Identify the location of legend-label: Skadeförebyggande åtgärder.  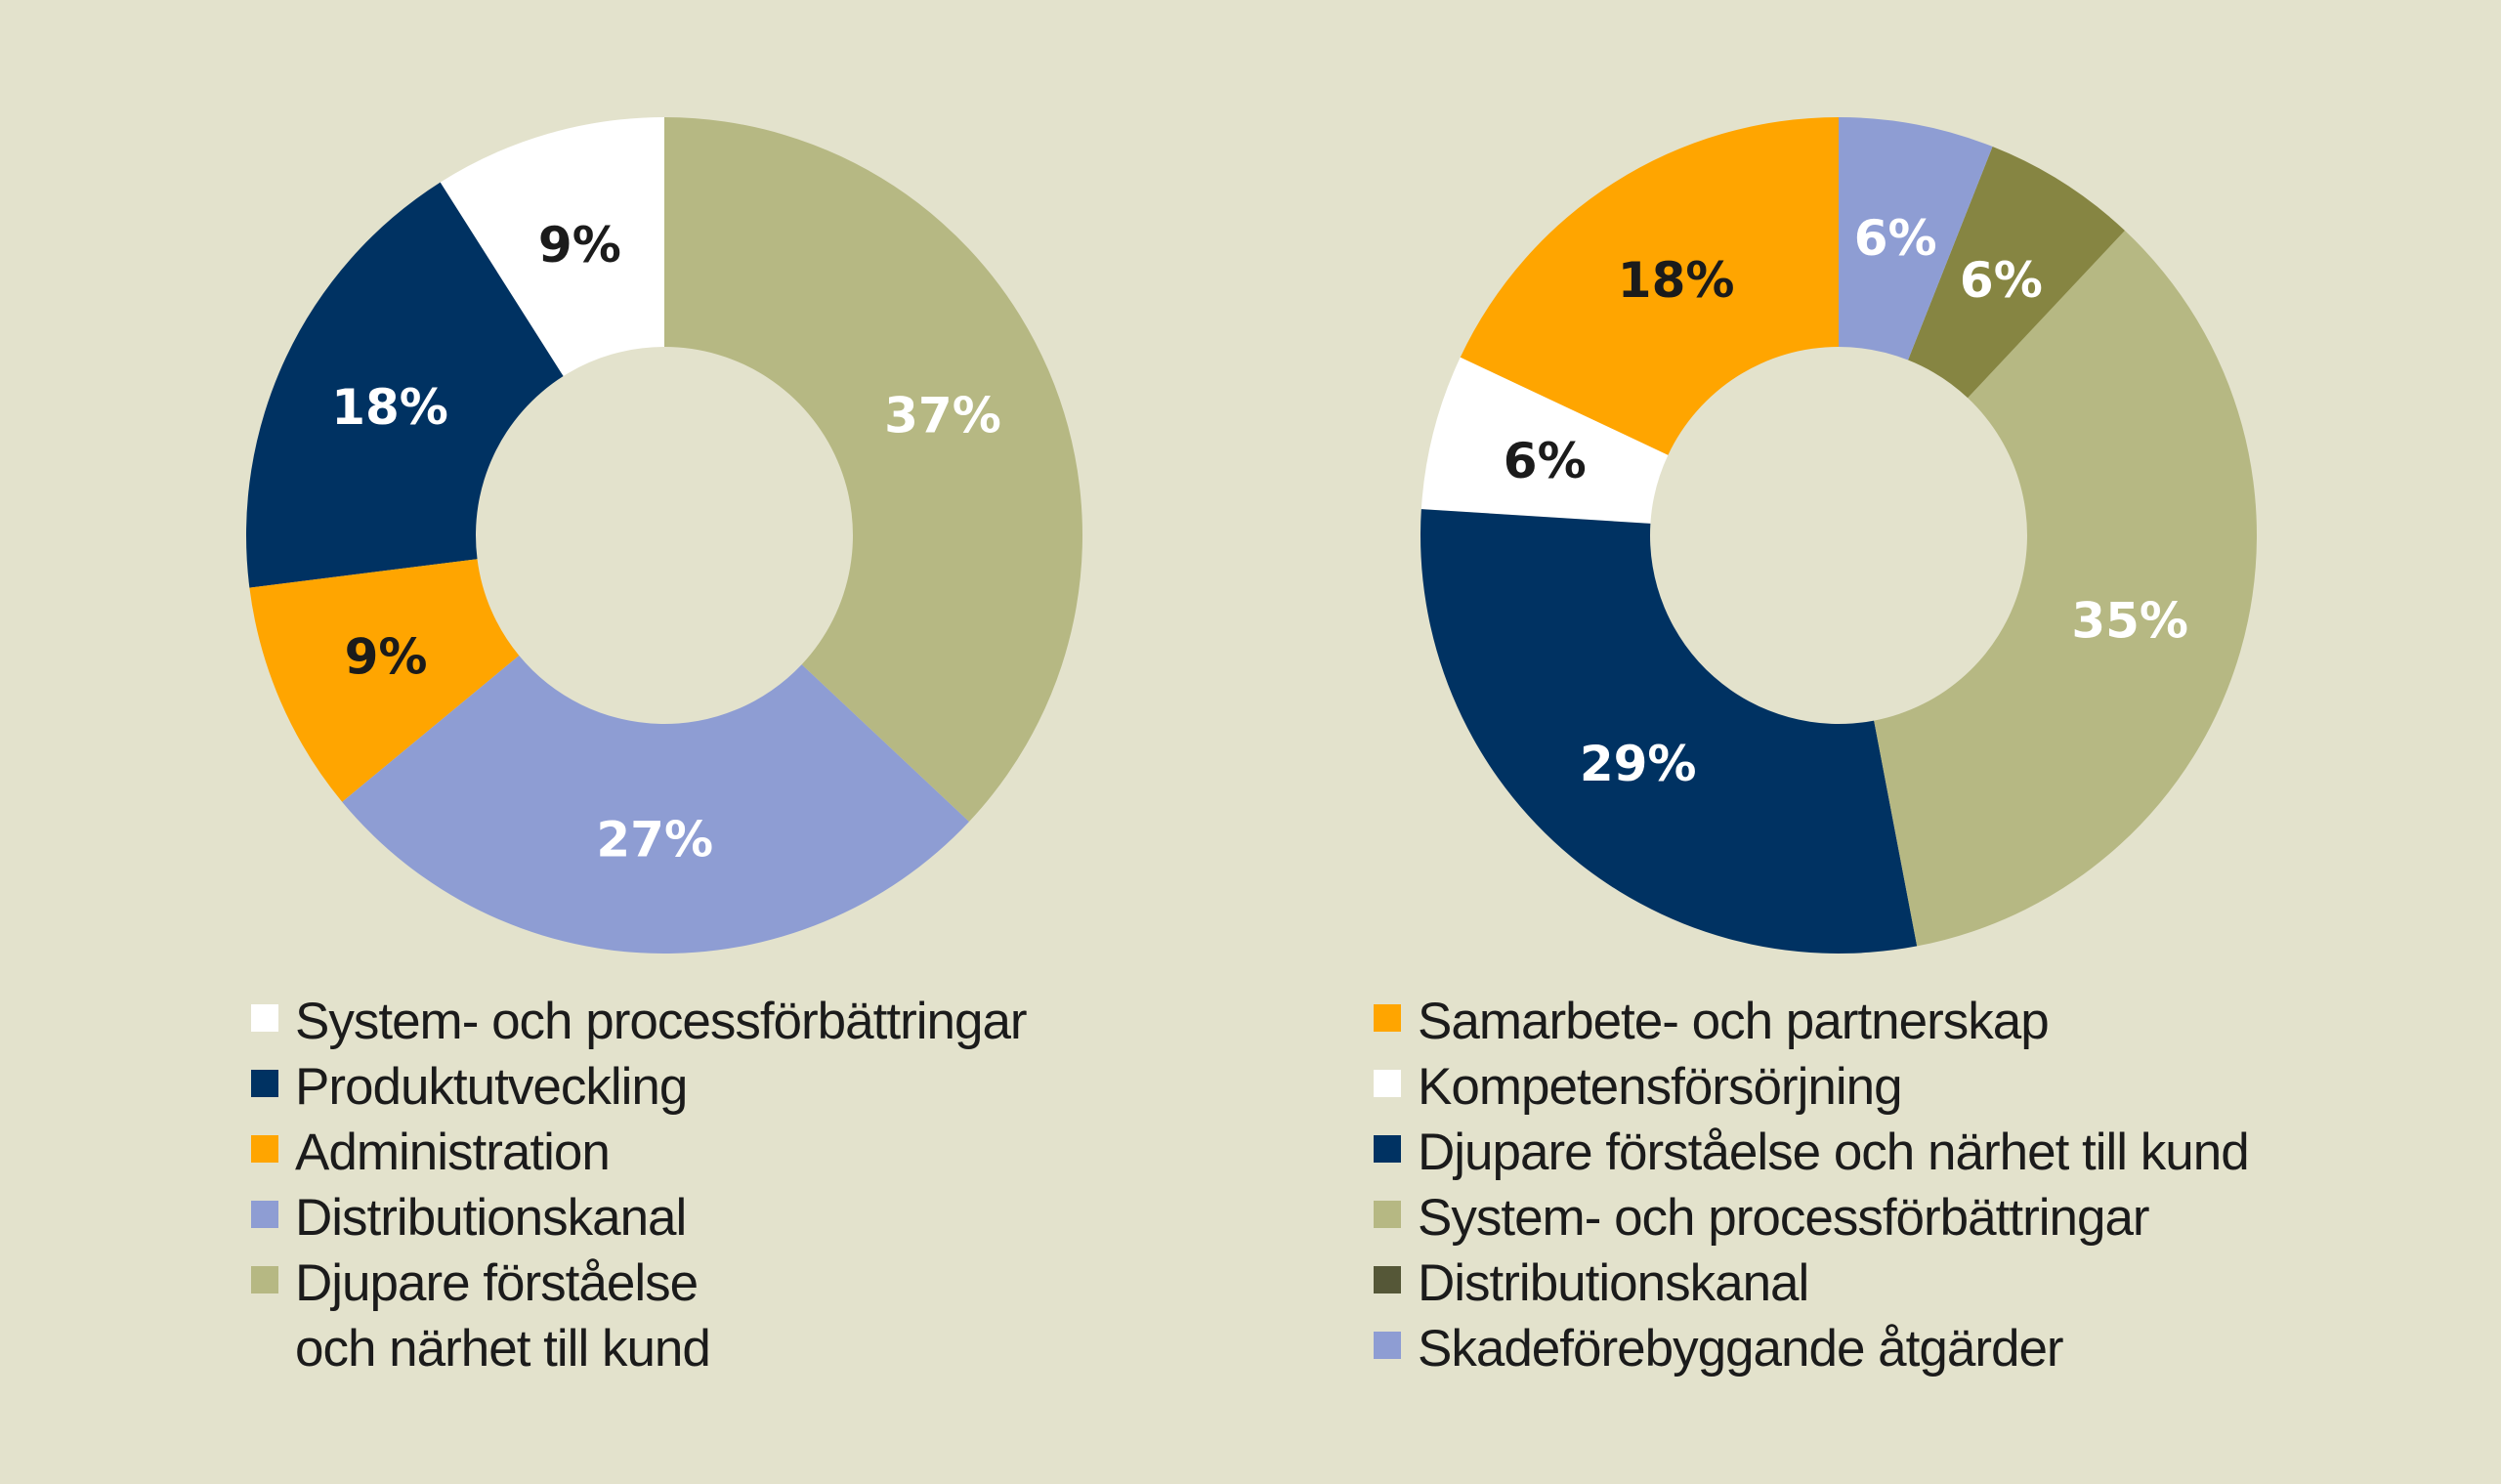
(1741, 1349).